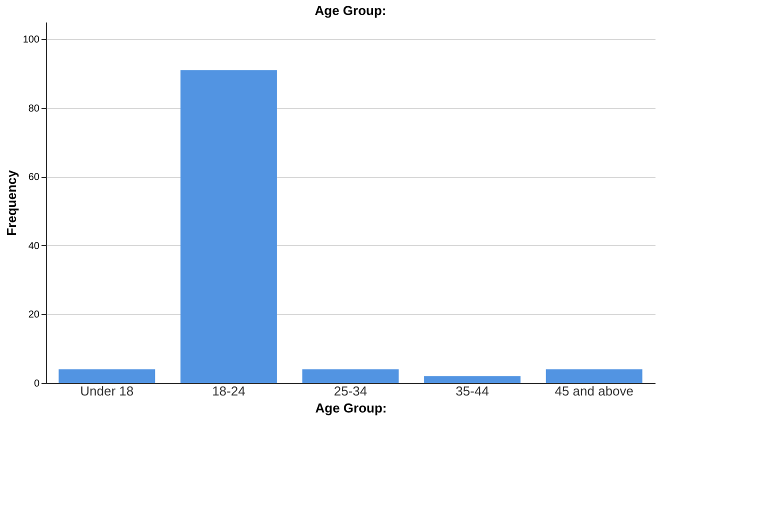 This screenshot has height=518, width=783. What do you see at coordinates (34, 246) in the screenshot?
I see `y-tick-label: 40` at bounding box center [34, 246].